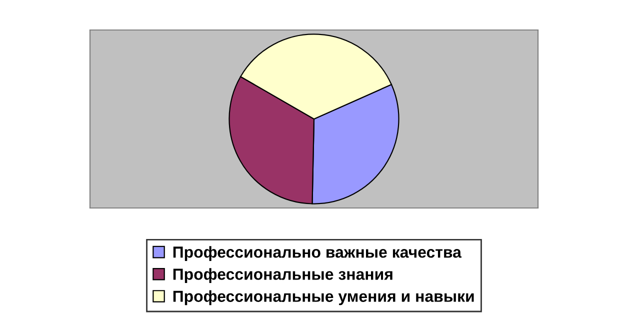 The height and width of the screenshot is (331, 628). I want to click on legend-label: Профессиональные знания, so click(282, 276).